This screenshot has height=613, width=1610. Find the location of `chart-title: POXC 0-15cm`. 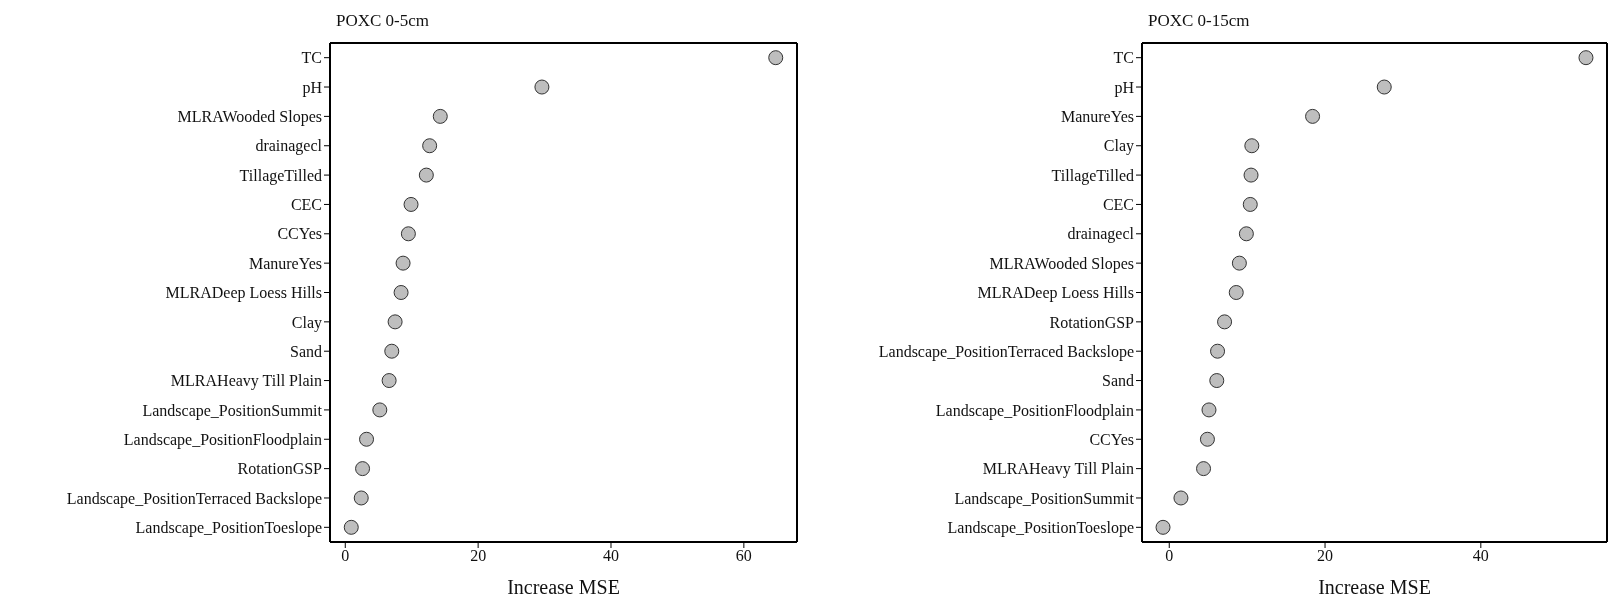

chart-title: POXC 0-15cm is located at coordinates (1199, 21).